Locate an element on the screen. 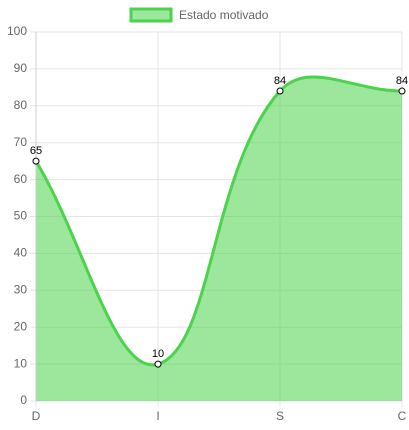  x-tick-label: D is located at coordinates (36, 416).